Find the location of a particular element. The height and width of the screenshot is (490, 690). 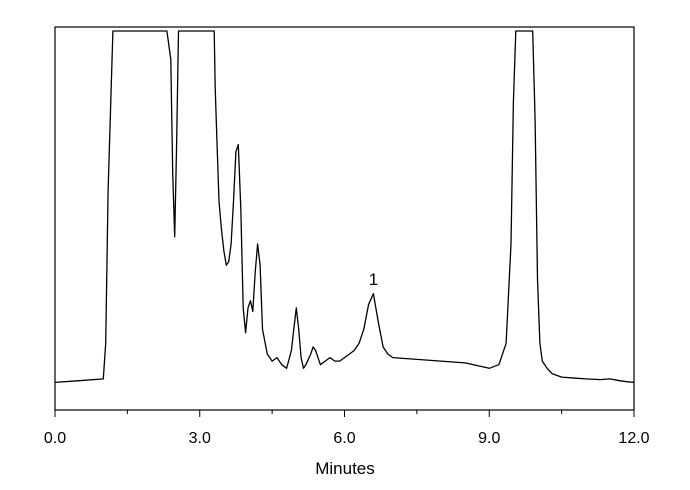

x-tick-label: 0.0 is located at coordinates (55, 438).